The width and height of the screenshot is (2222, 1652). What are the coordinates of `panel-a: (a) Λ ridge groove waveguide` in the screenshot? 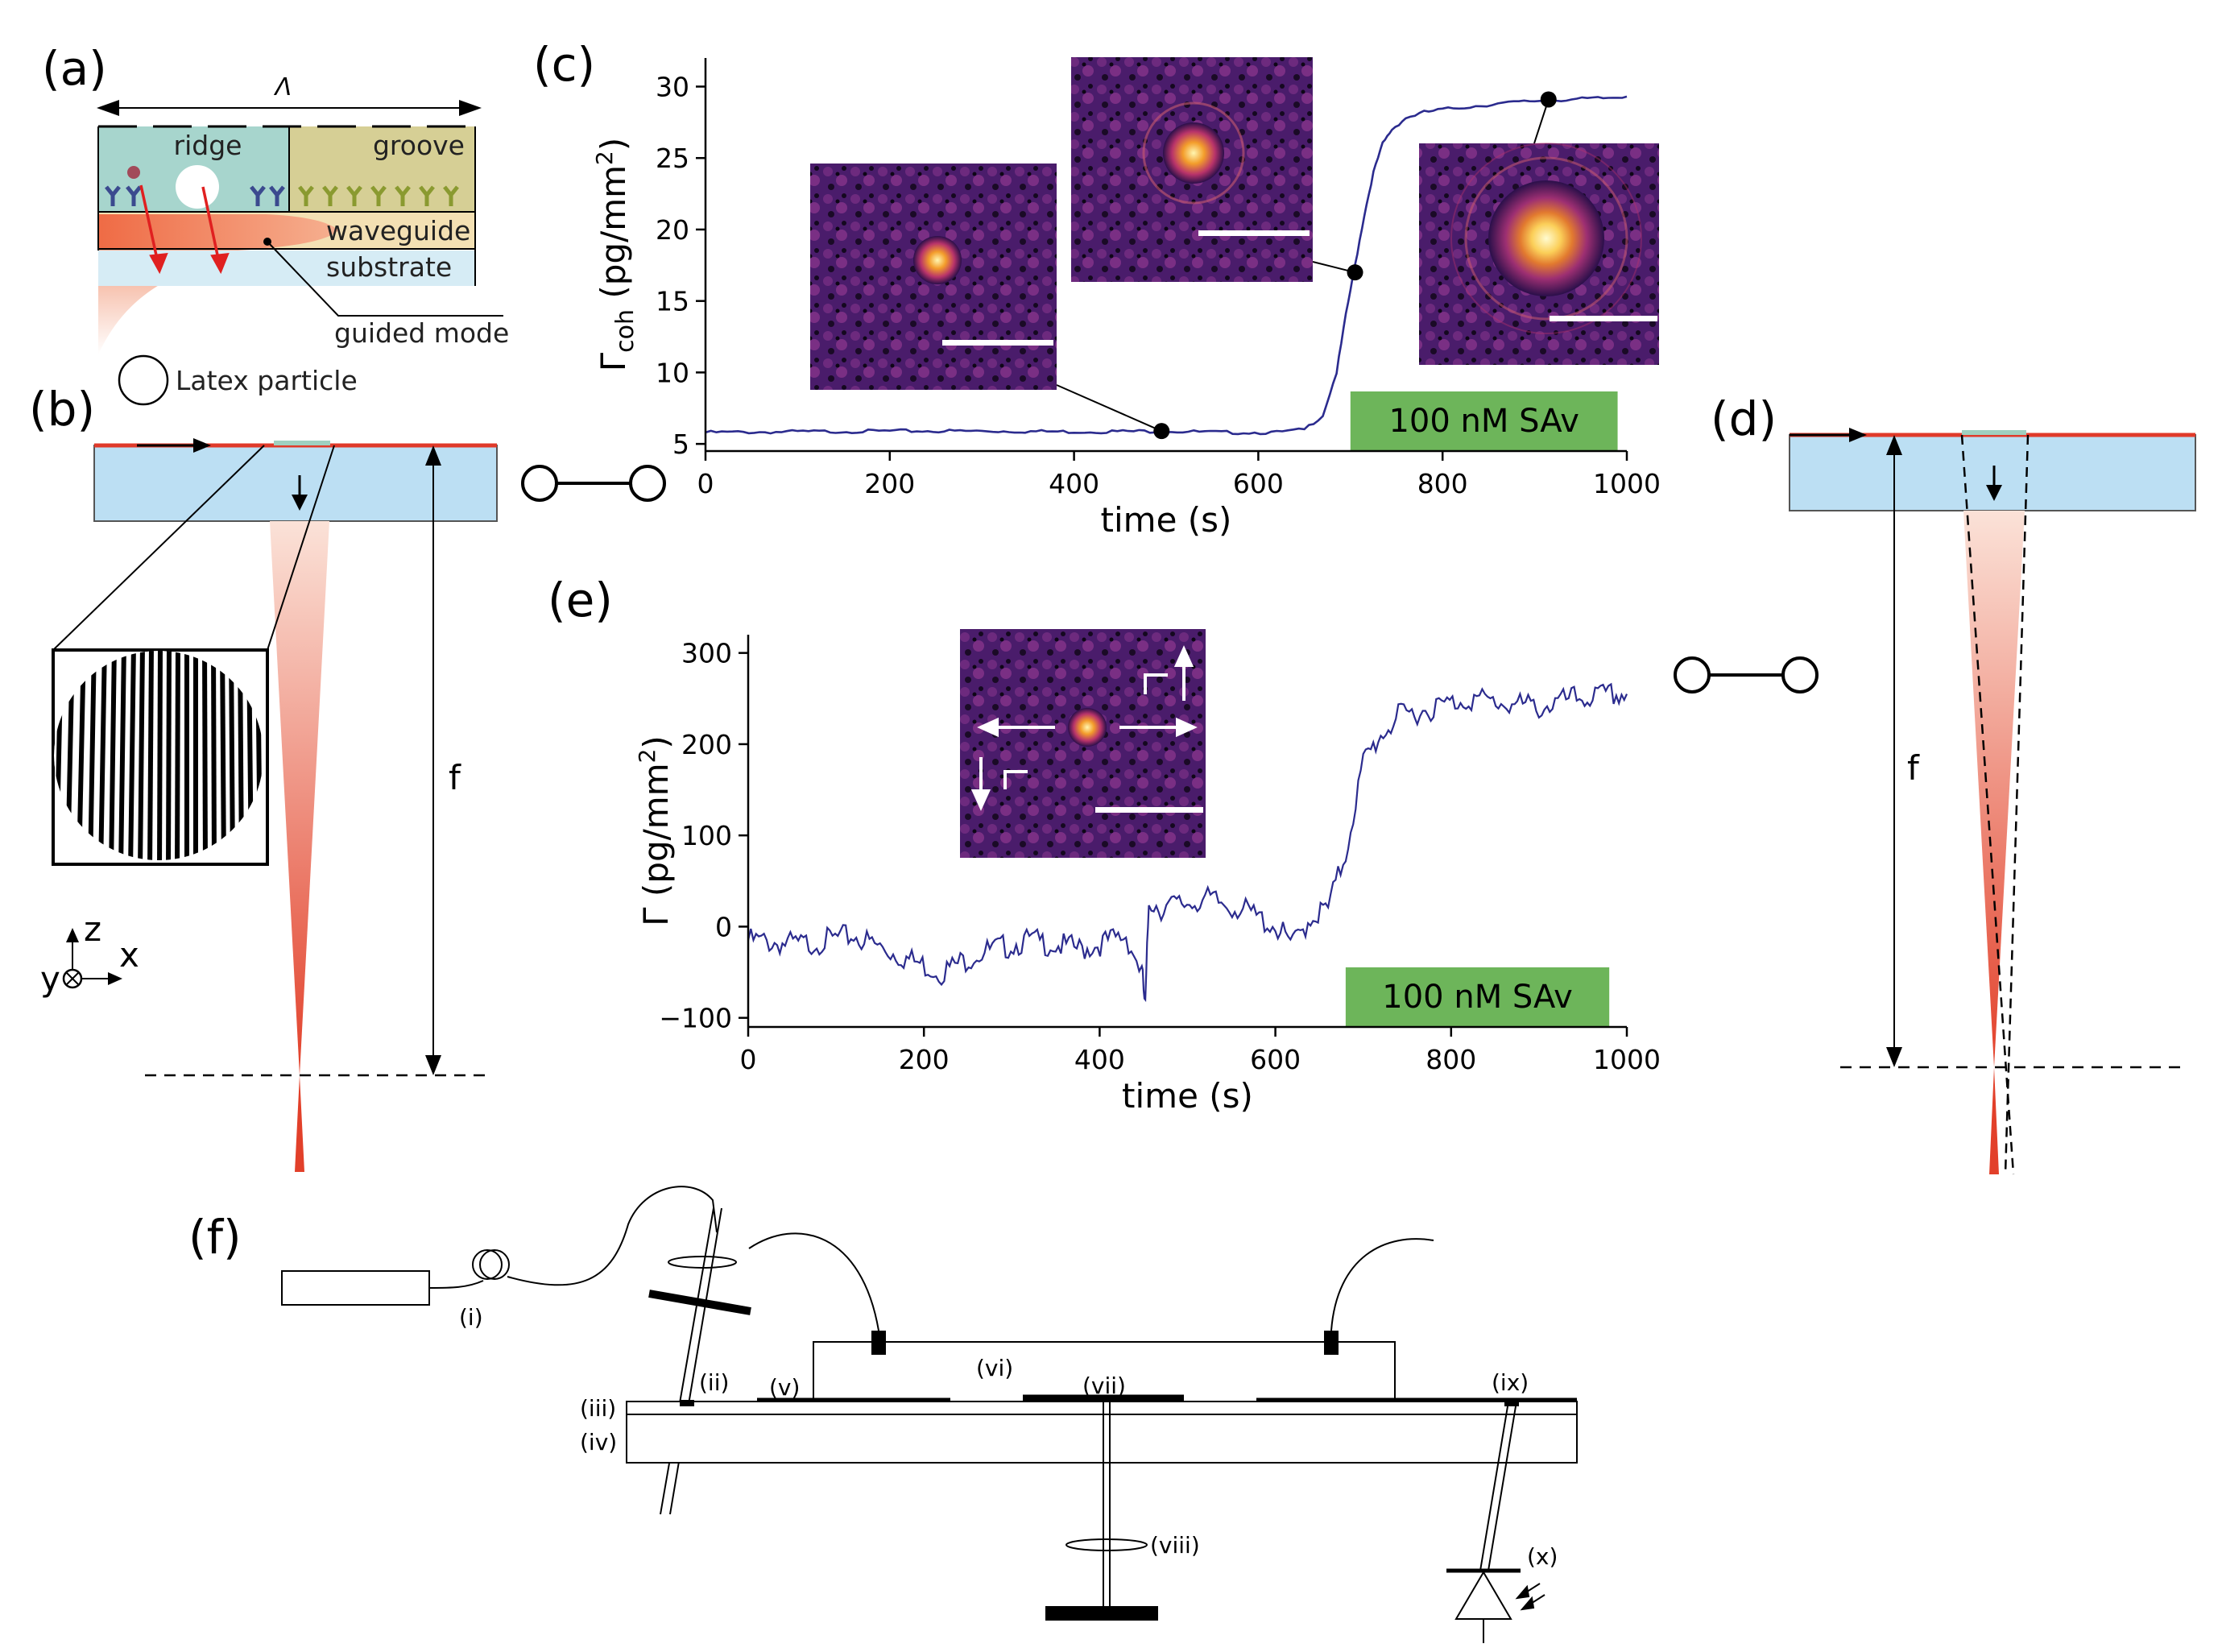 It's located at (276, 223).